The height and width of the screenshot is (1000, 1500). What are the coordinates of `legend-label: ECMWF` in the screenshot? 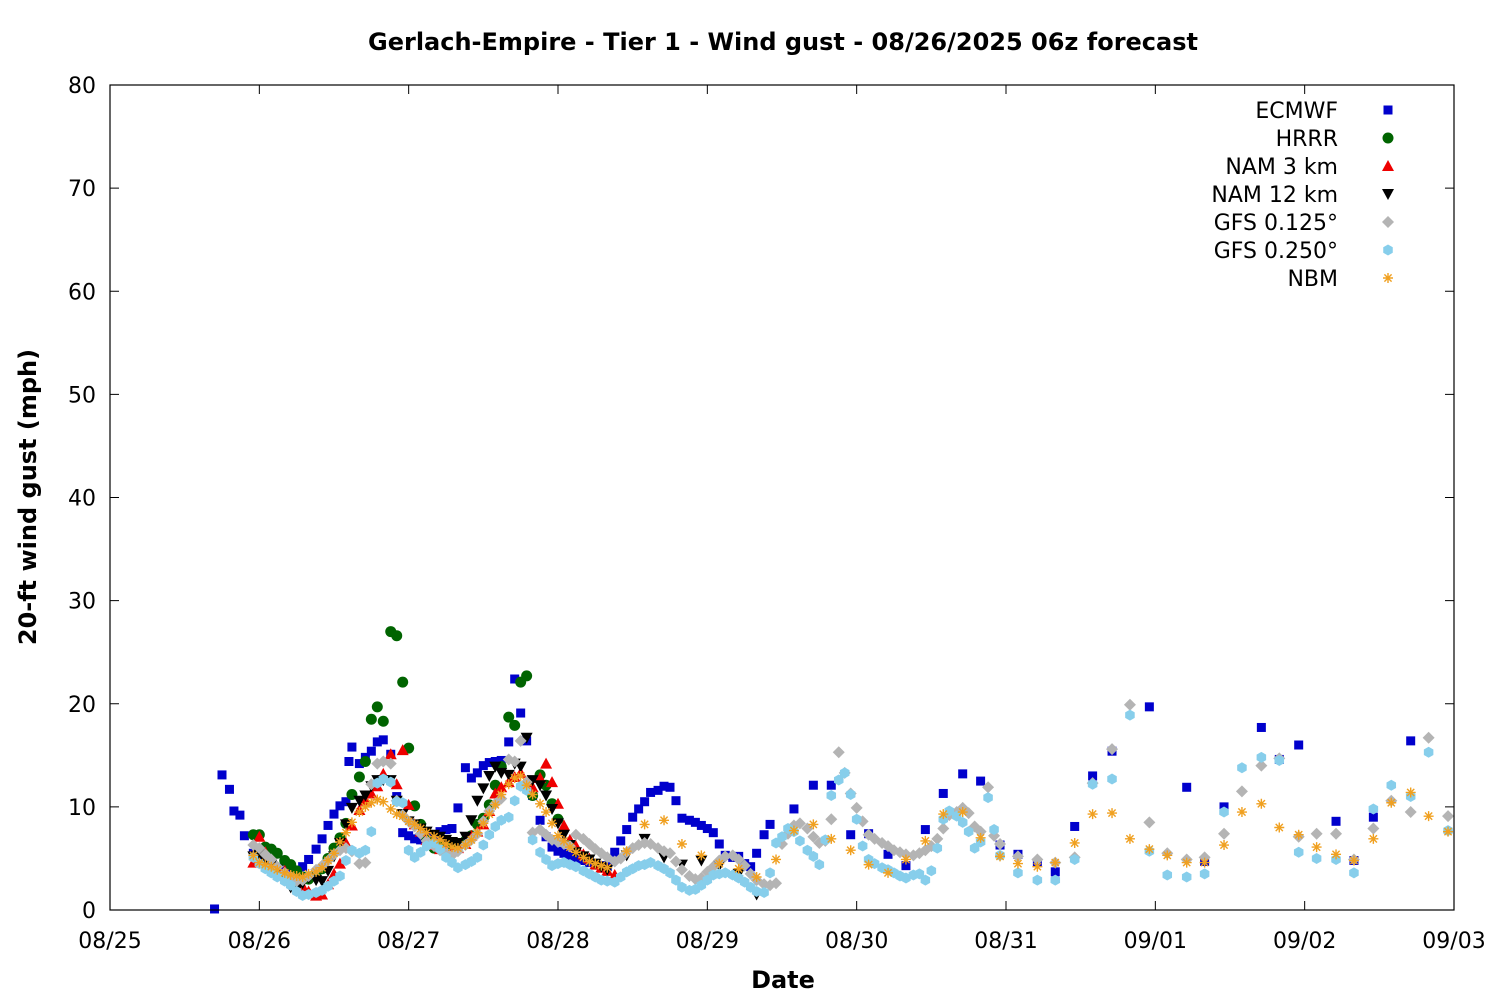 It's located at (1296, 111).